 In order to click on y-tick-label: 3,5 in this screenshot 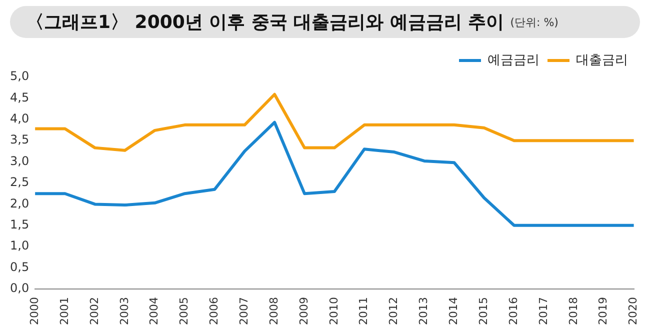, I will do `click(20, 139)`.